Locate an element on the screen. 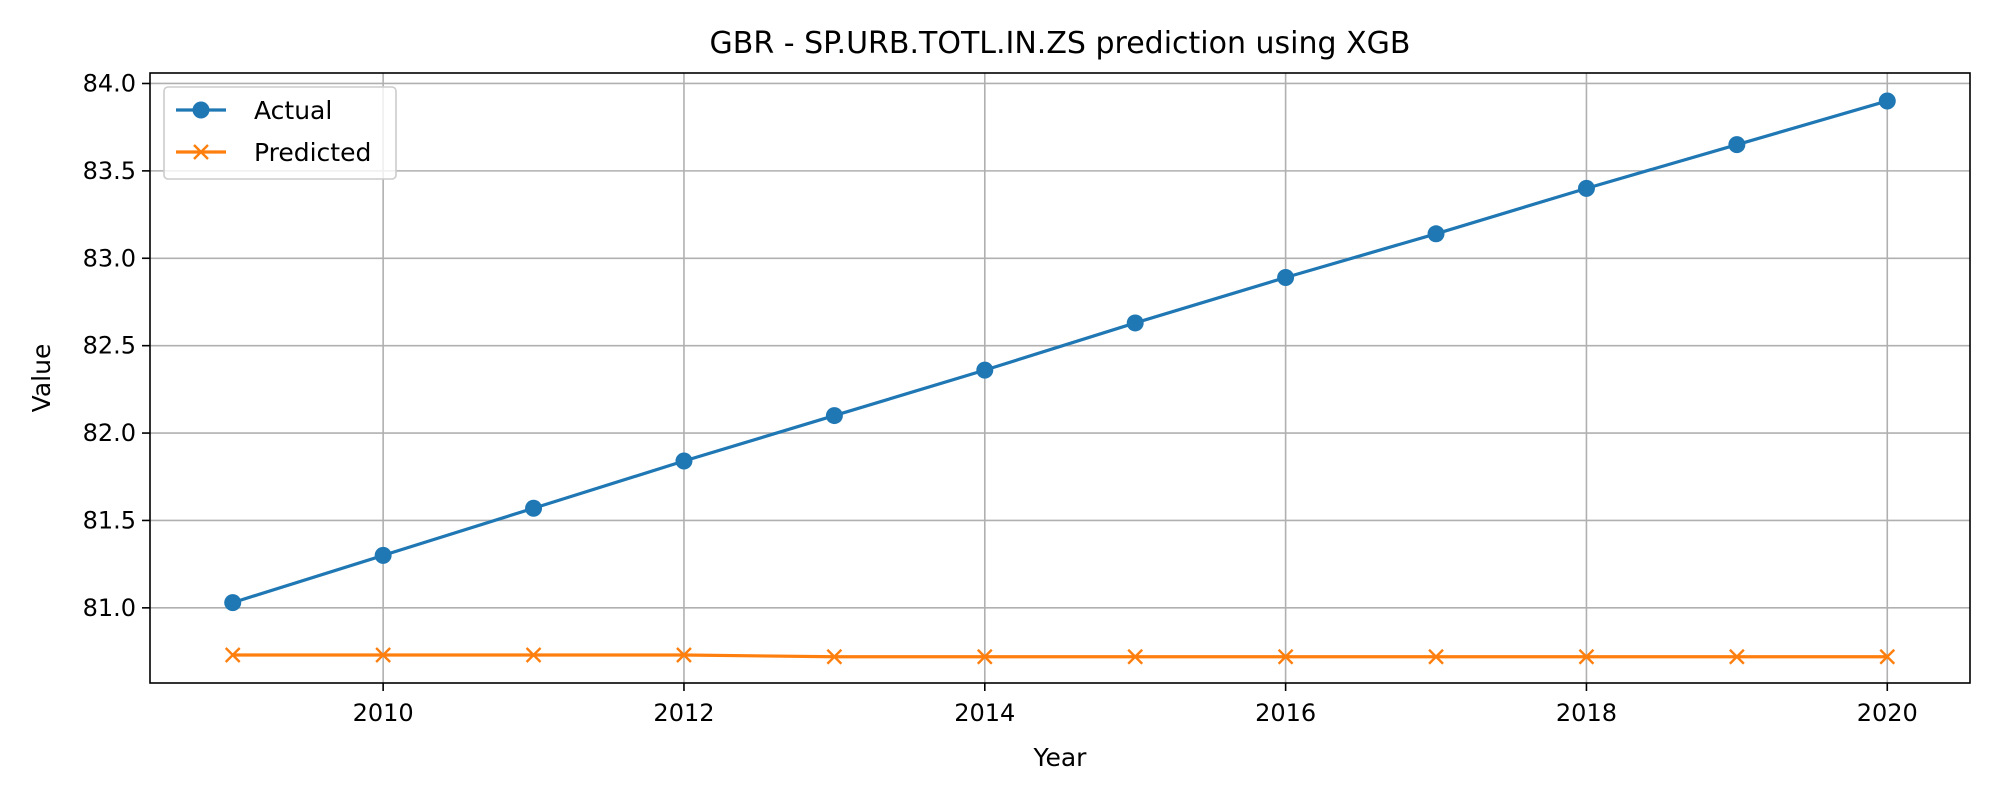 The image size is (2000, 800). y-tick-label: 83.5 is located at coordinates (109, 171).